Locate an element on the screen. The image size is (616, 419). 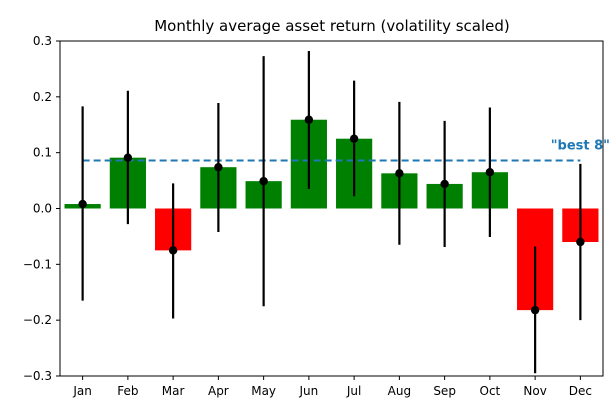
mean-marker-jul is located at coordinates (354, 138).